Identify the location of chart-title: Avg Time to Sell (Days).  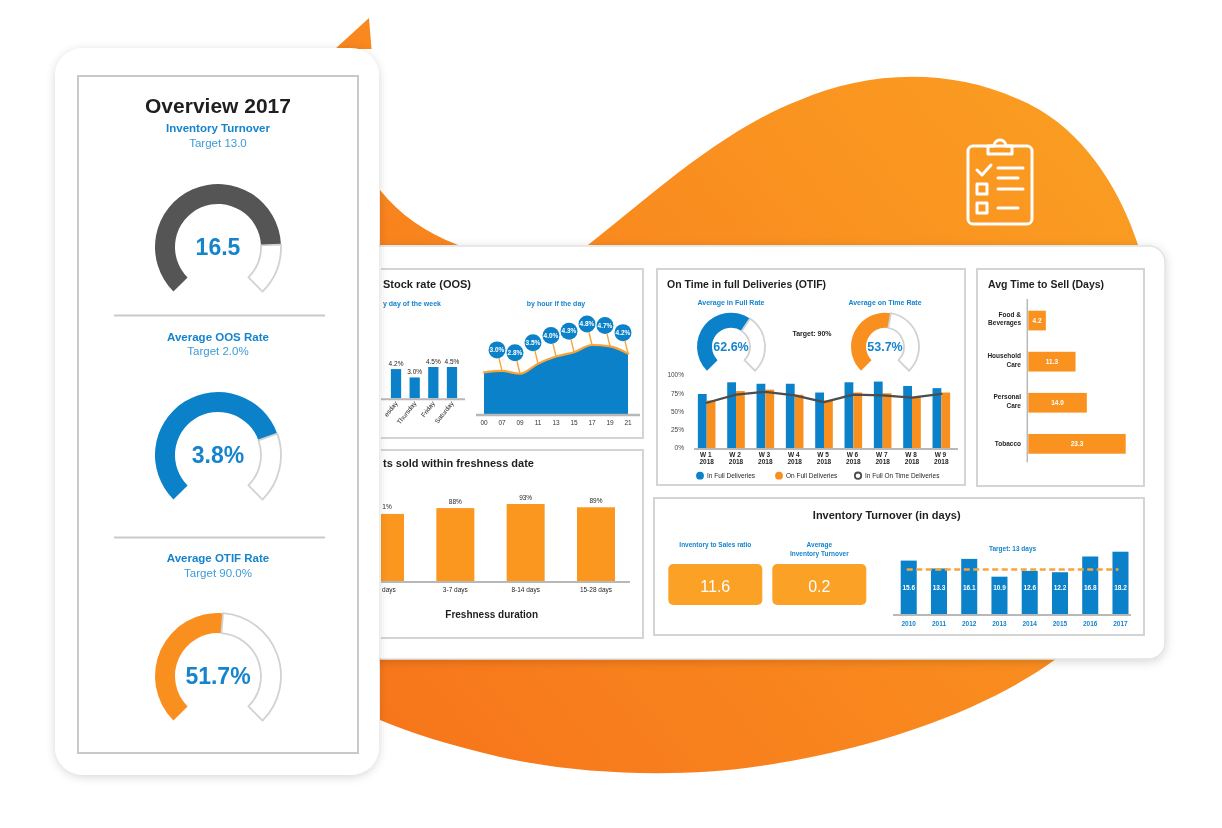
(1046, 283).